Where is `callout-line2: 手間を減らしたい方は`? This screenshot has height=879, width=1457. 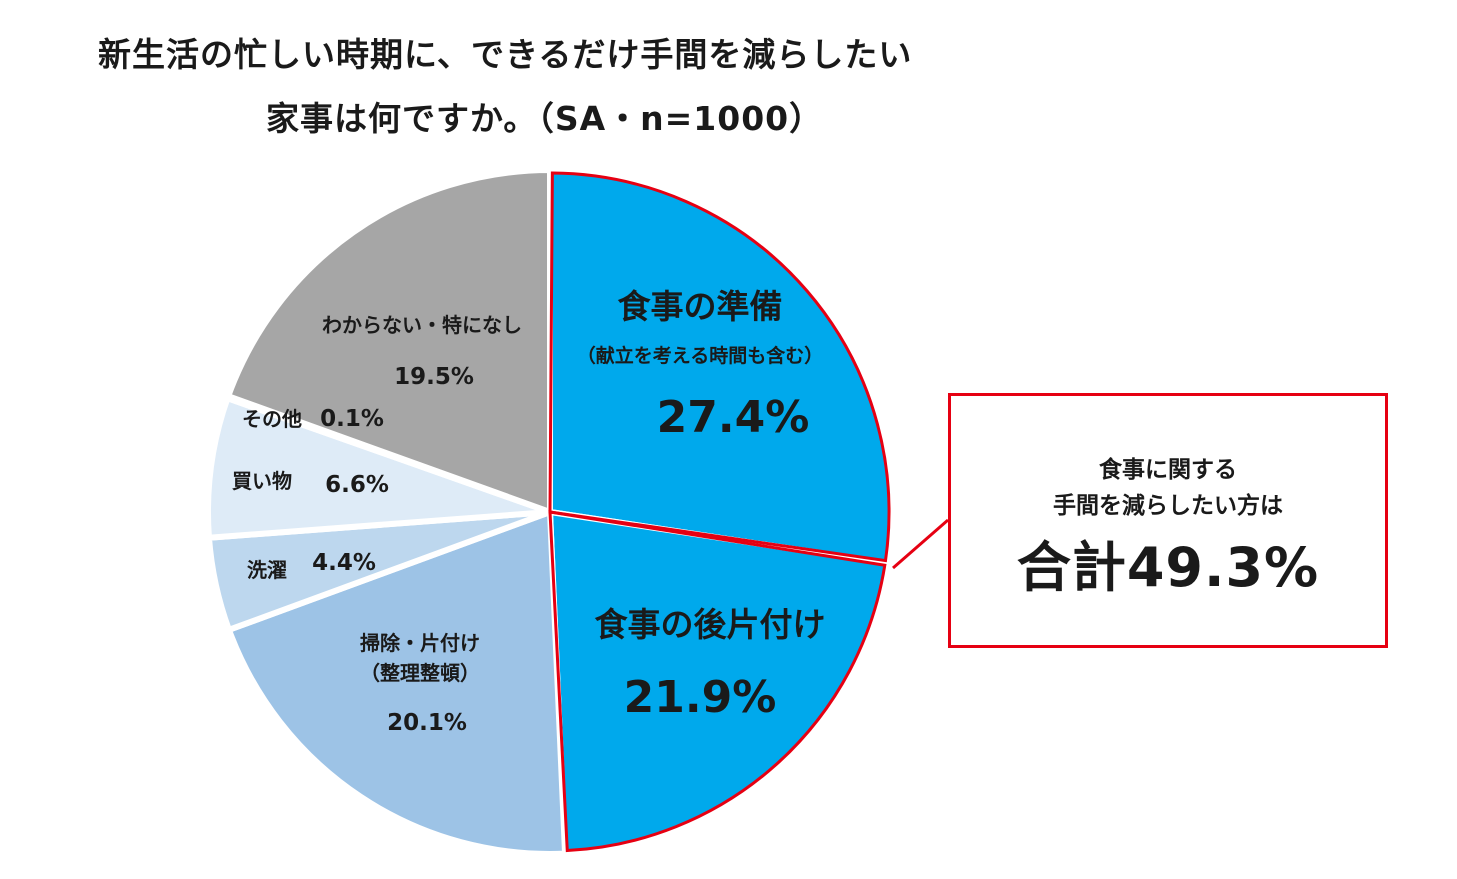 callout-line2: 手間を減らしたい方は is located at coordinates (1168, 506).